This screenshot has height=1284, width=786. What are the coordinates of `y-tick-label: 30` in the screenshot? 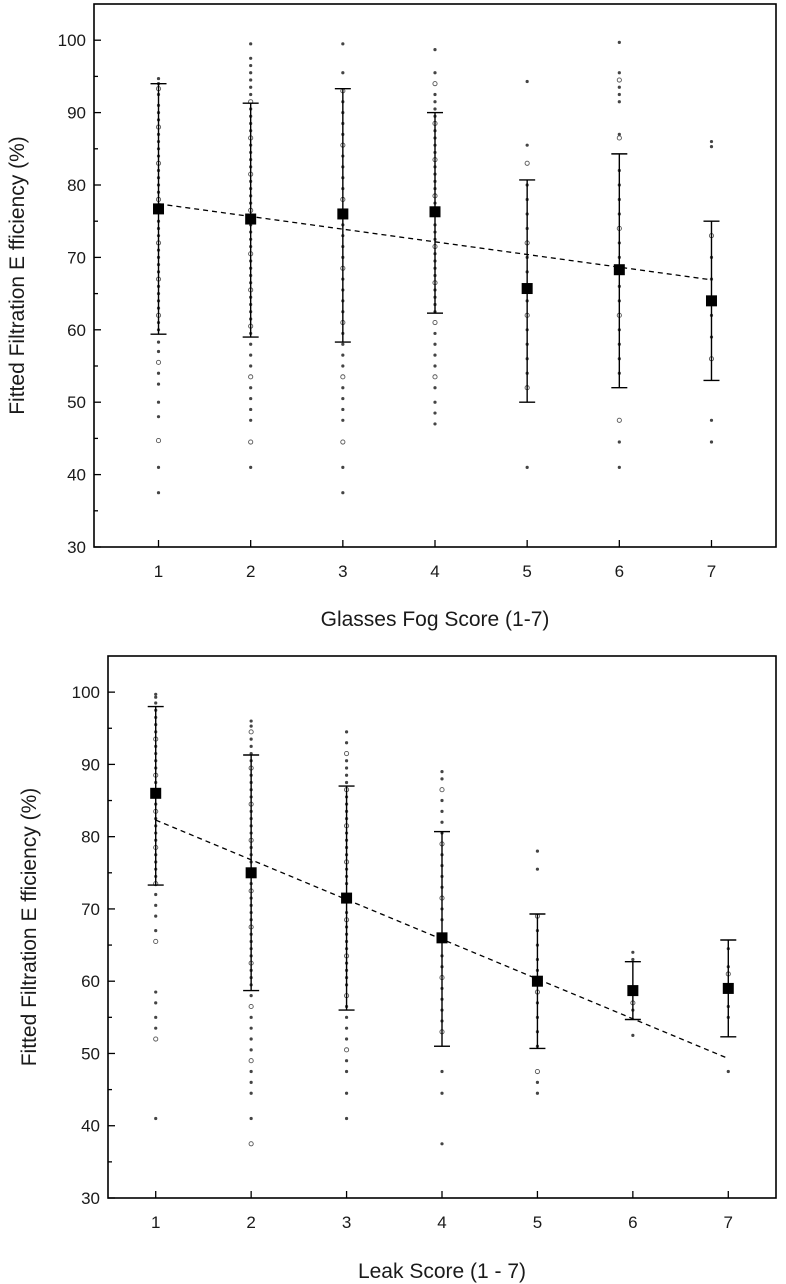 It's located at (76, 547).